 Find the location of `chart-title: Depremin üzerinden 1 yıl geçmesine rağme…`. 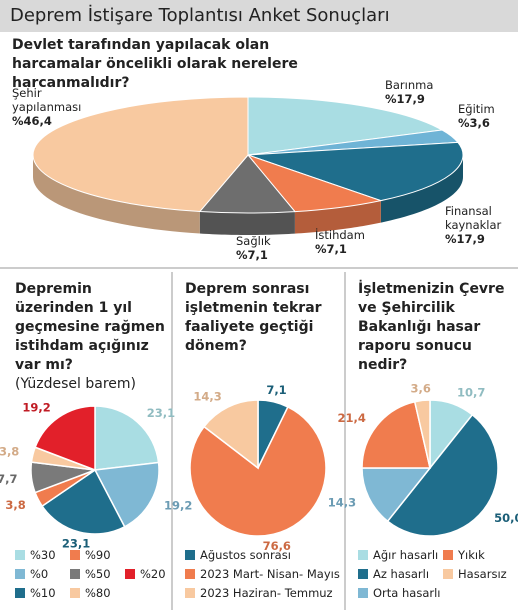

chart-title: Depremin üzerinden 1 yıl geçmesine rağme… is located at coordinates (90, 327).